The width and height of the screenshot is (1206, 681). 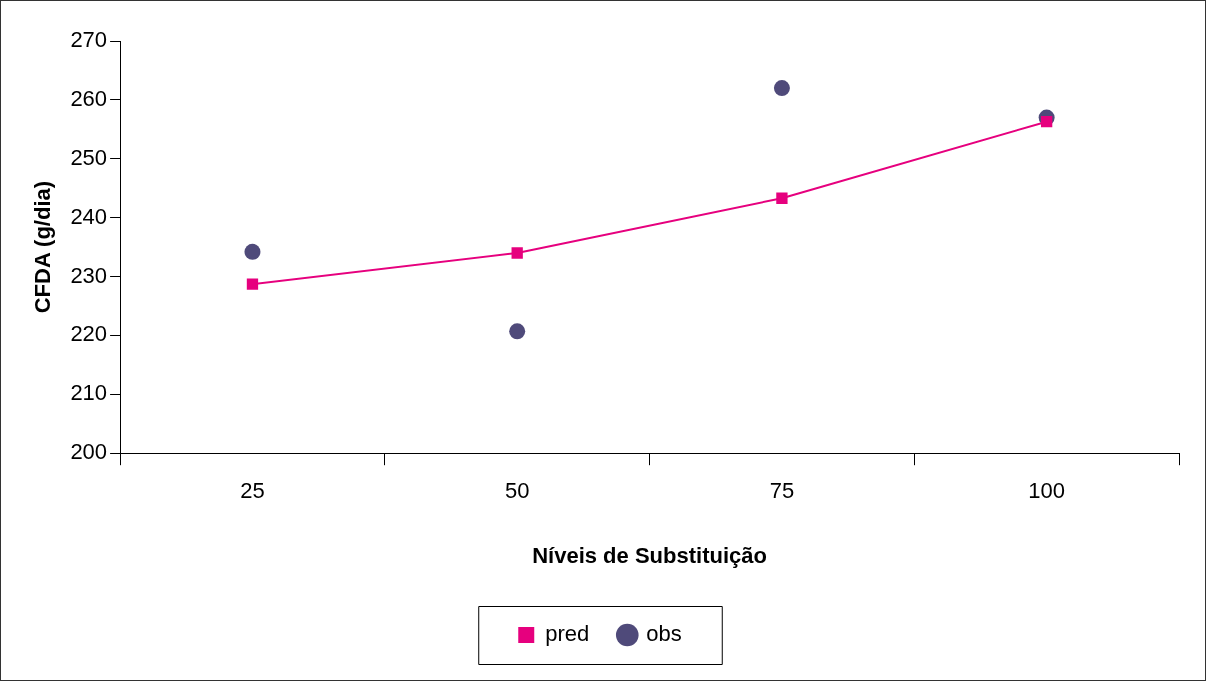 What do you see at coordinates (664, 634) in the screenshot?
I see `legend-label: obs` at bounding box center [664, 634].